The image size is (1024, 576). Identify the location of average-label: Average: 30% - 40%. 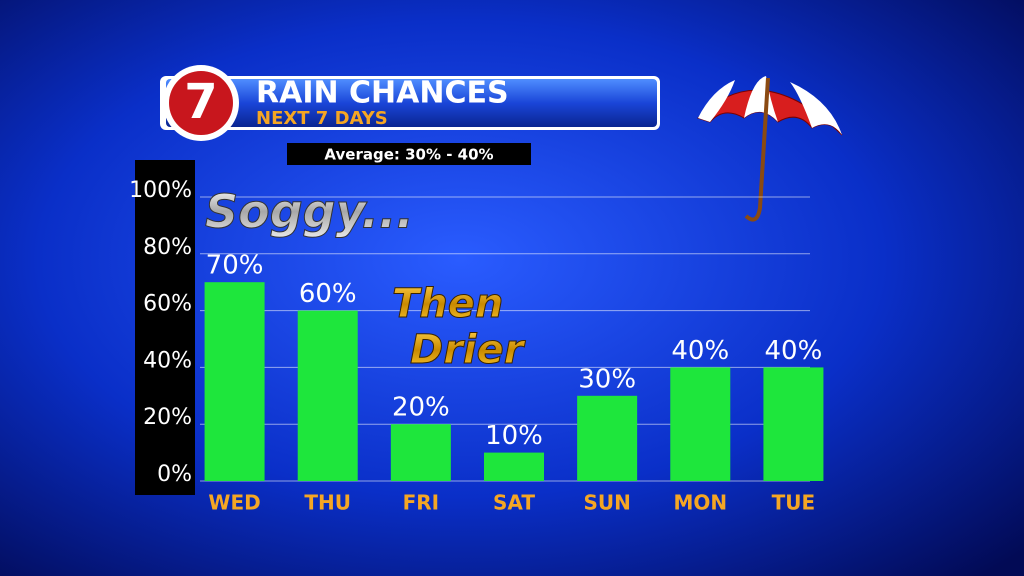
(408, 155).